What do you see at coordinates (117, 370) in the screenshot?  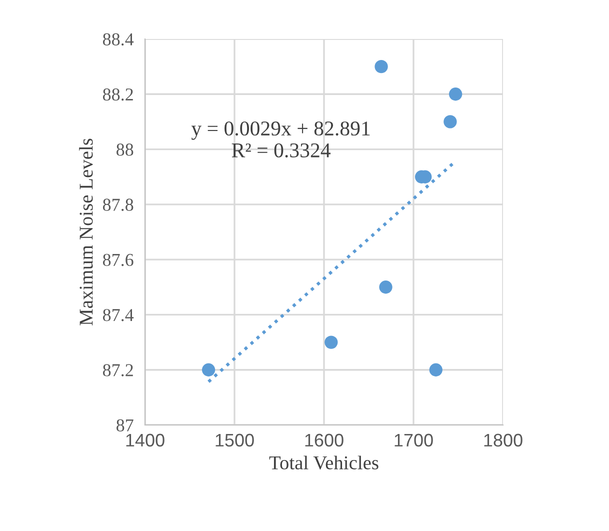 I see `y-tick-label: 87.2` at bounding box center [117, 370].